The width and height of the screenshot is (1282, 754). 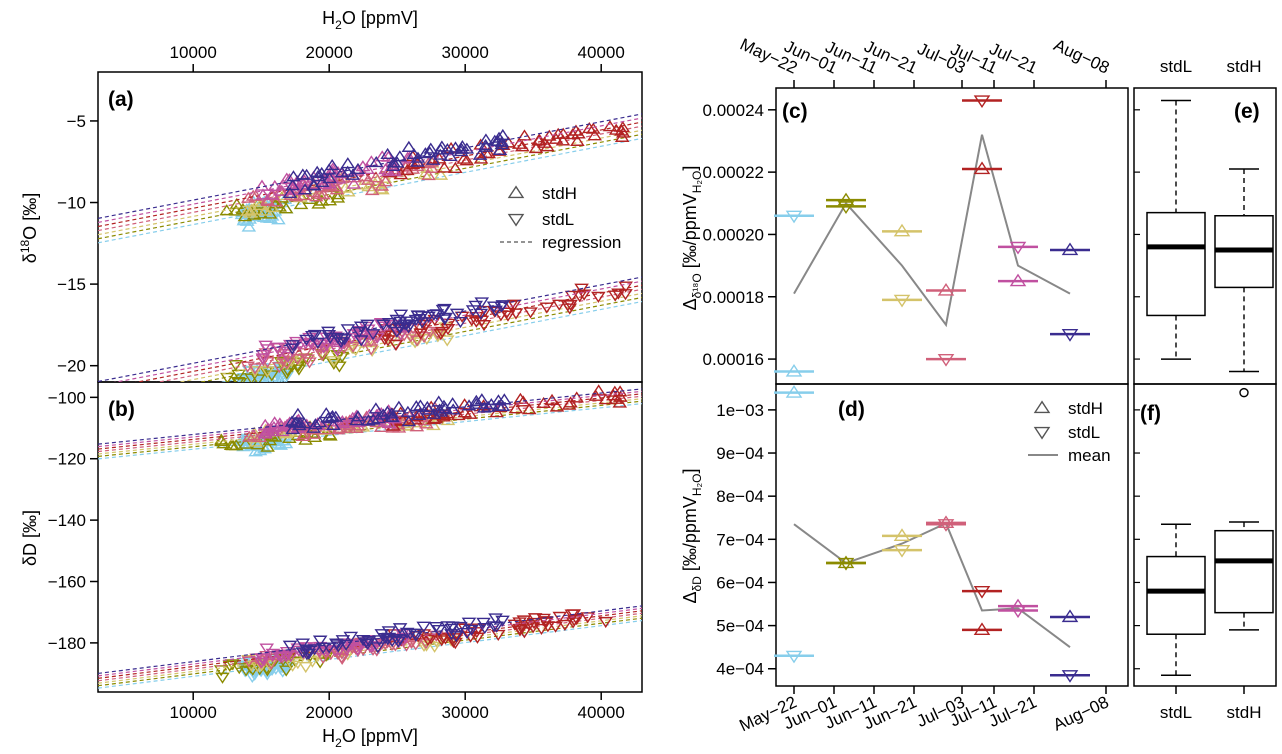 What do you see at coordinates (733, 172) in the screenshot?
I see `y-tick-label-c: 0.00022` at bounding box center [733, 172].